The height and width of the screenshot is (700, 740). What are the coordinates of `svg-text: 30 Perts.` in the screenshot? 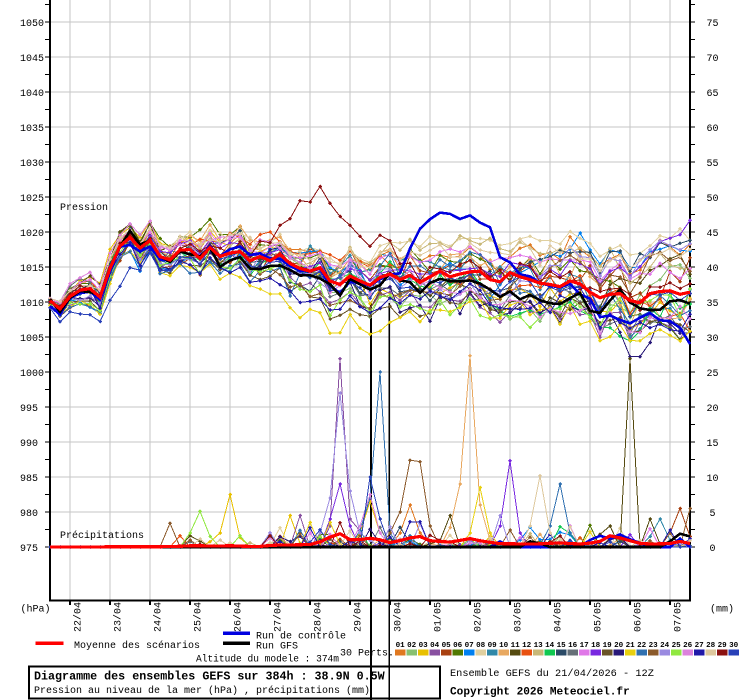 It's located at (367, 654).